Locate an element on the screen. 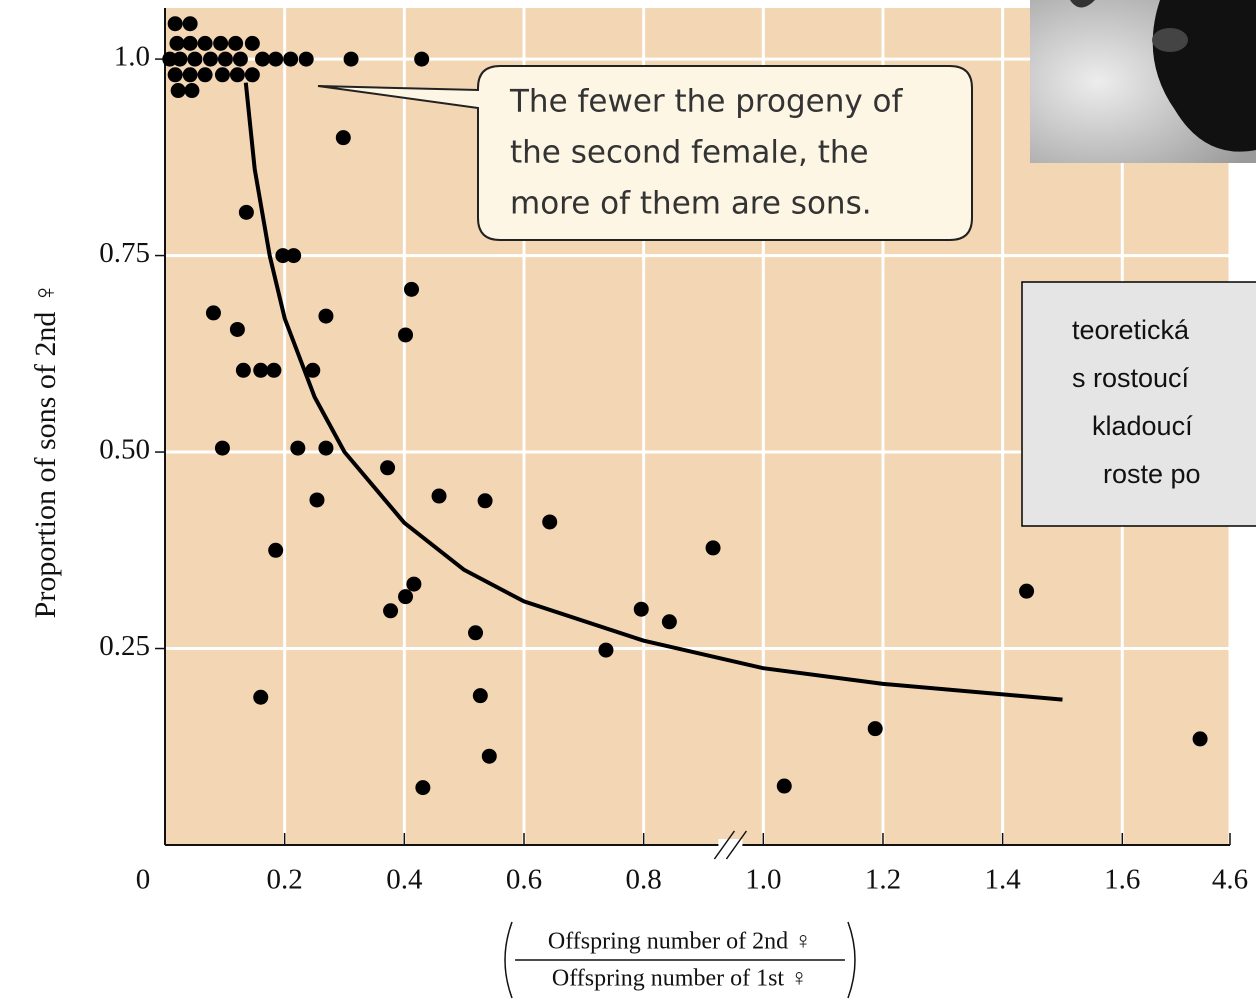  note-text: teoretická is located at coordinates (1131, 330).